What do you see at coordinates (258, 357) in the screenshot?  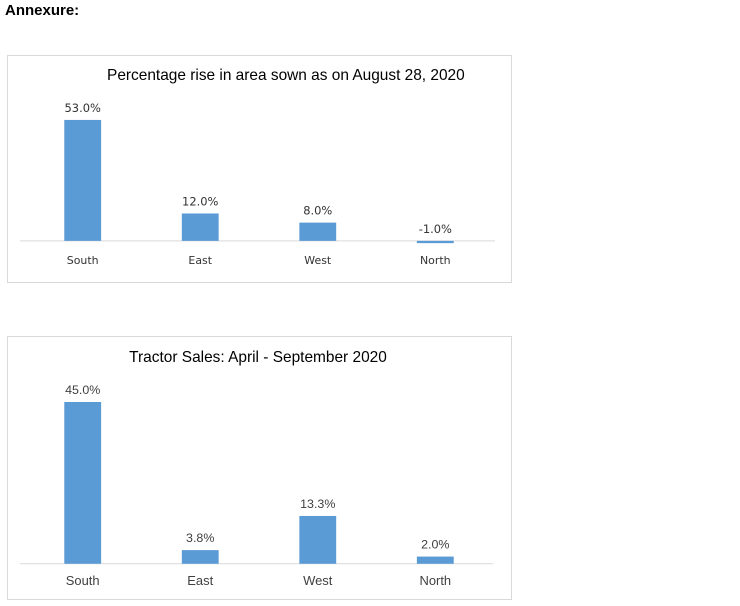 I see `chart2-title: Tractor Sales: April - September 2020` at bounding box center [258, 357].